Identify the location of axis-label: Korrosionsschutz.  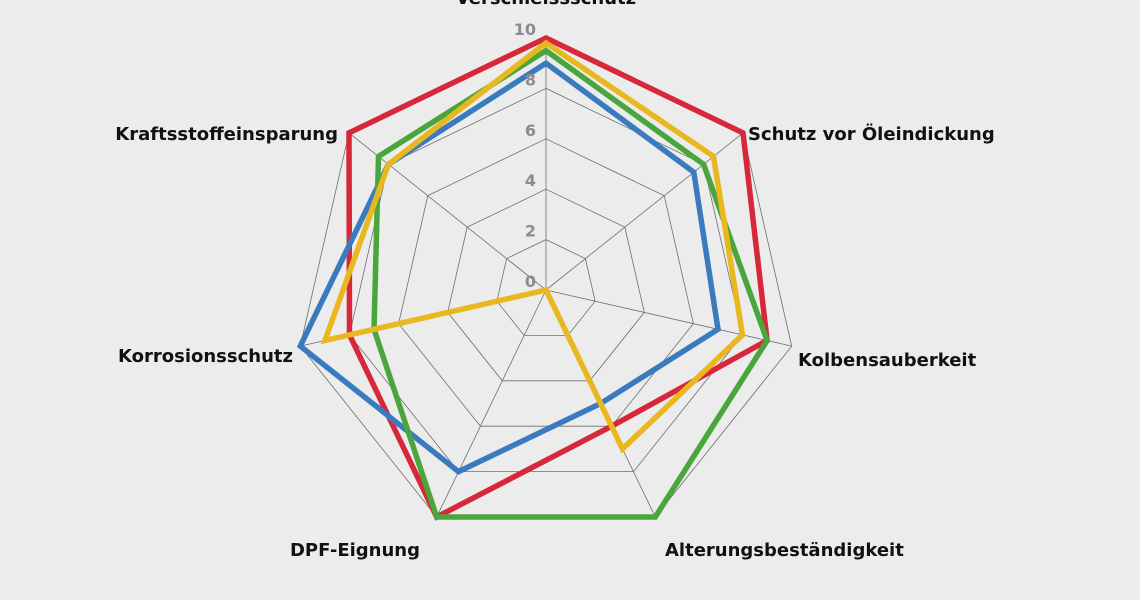
(205, 356).